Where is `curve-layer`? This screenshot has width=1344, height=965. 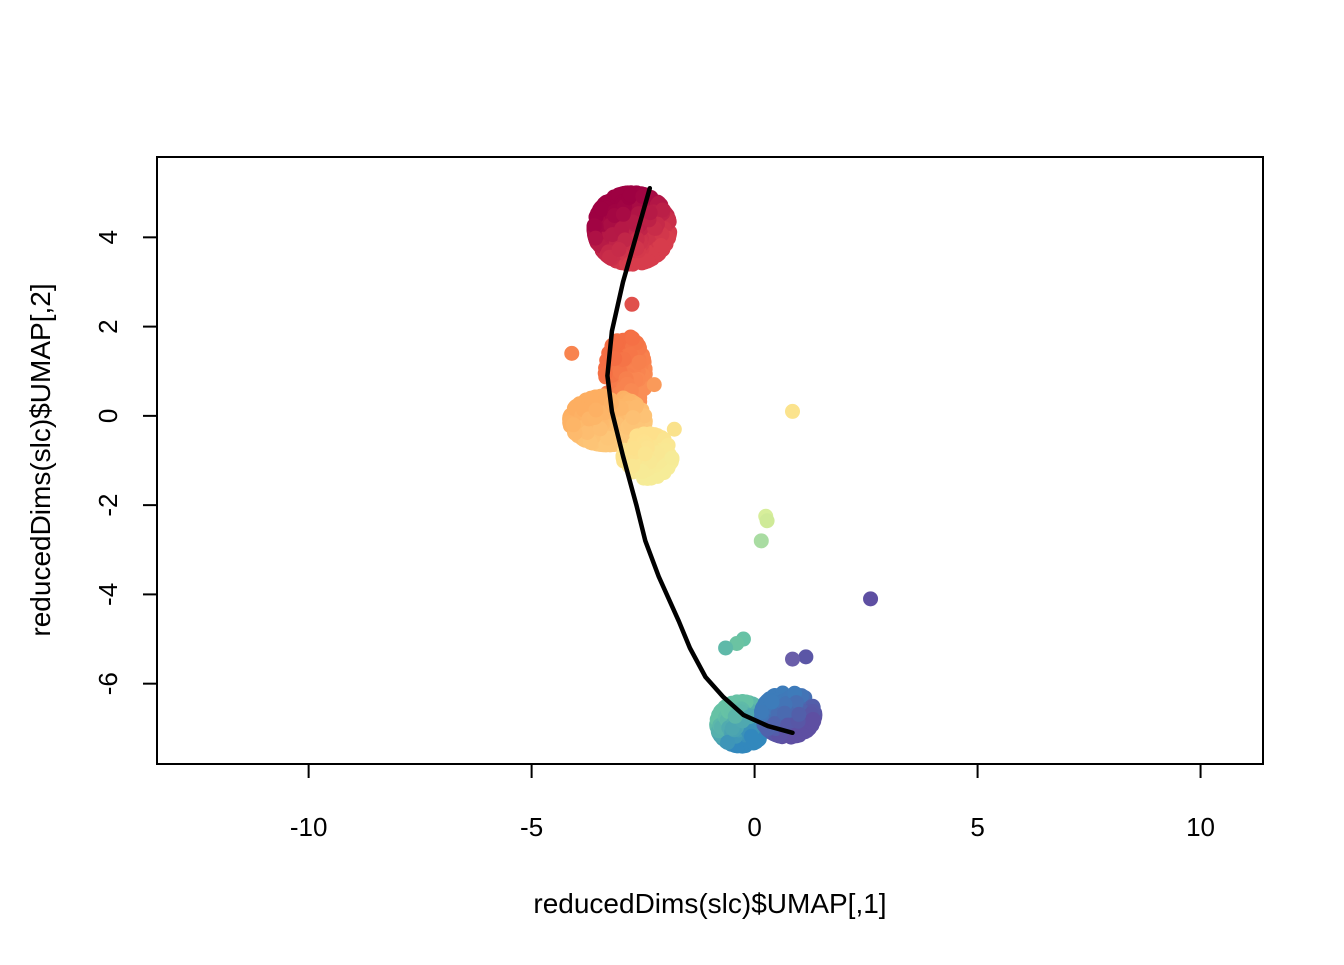
curve-layer is located at coordinates (700, 460).